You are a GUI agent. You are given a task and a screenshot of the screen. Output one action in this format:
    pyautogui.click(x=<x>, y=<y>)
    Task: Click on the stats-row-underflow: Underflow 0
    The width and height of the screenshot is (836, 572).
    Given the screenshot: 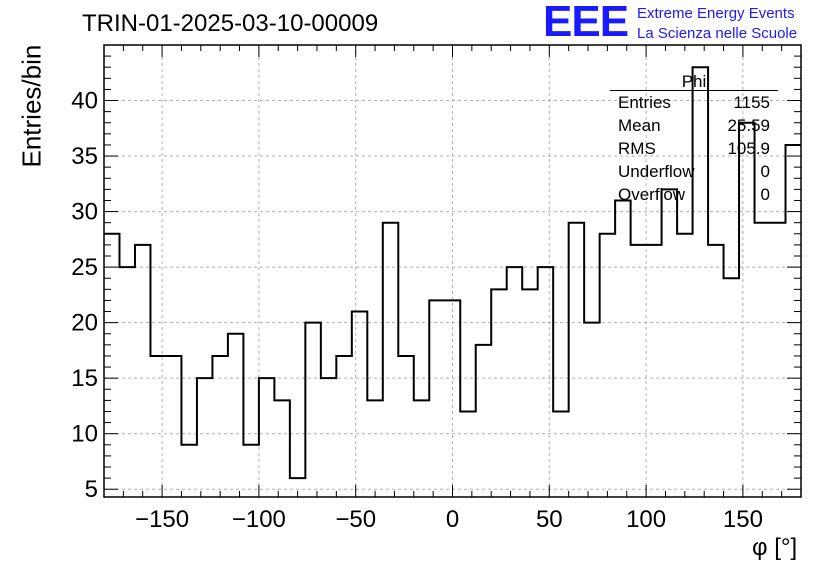 What is the action you would take?
    pyautogui.click(x=694, y=171)
    